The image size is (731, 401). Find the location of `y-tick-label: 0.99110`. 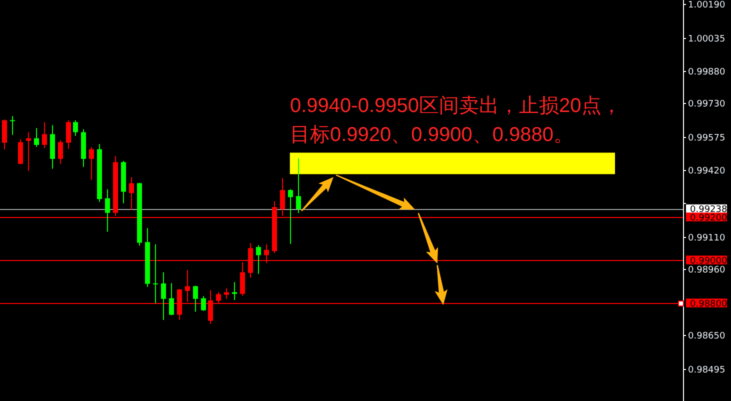

y-tick-label: 0.99110 is located at coordinates (707, 239).